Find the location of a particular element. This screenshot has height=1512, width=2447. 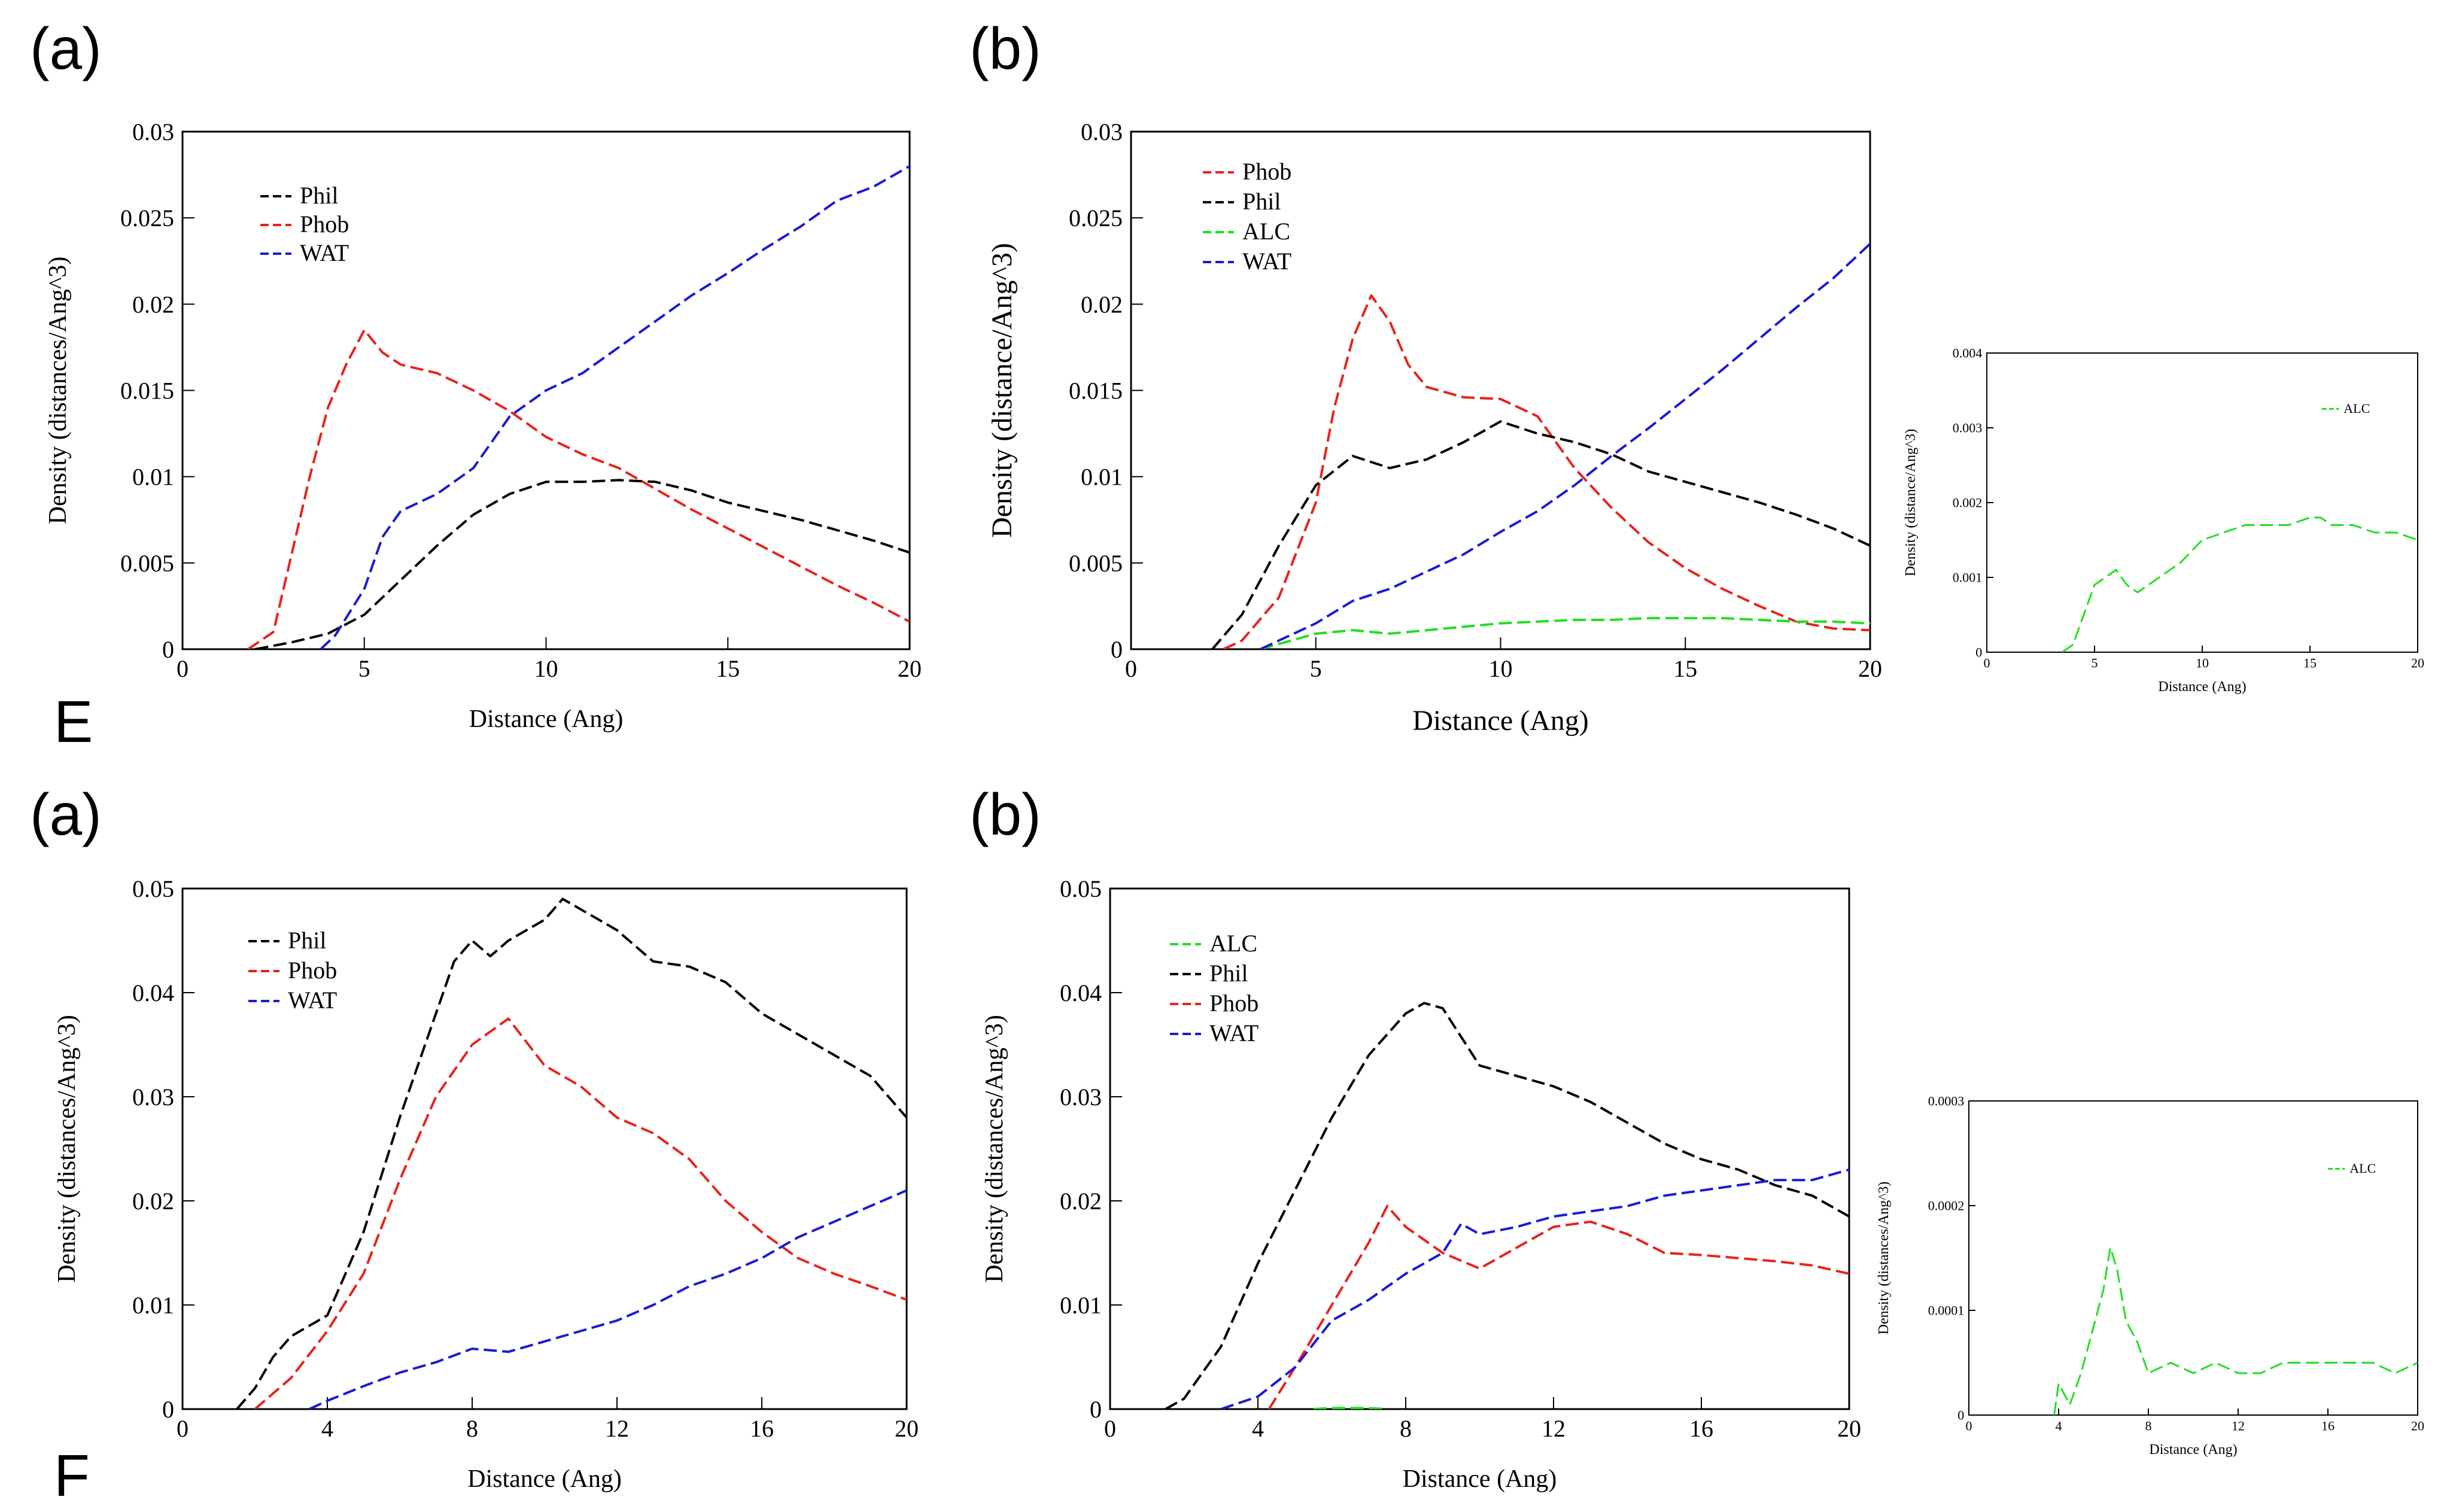

y-tick-label: 0.0001 is located at coordinates (1947, 1310).